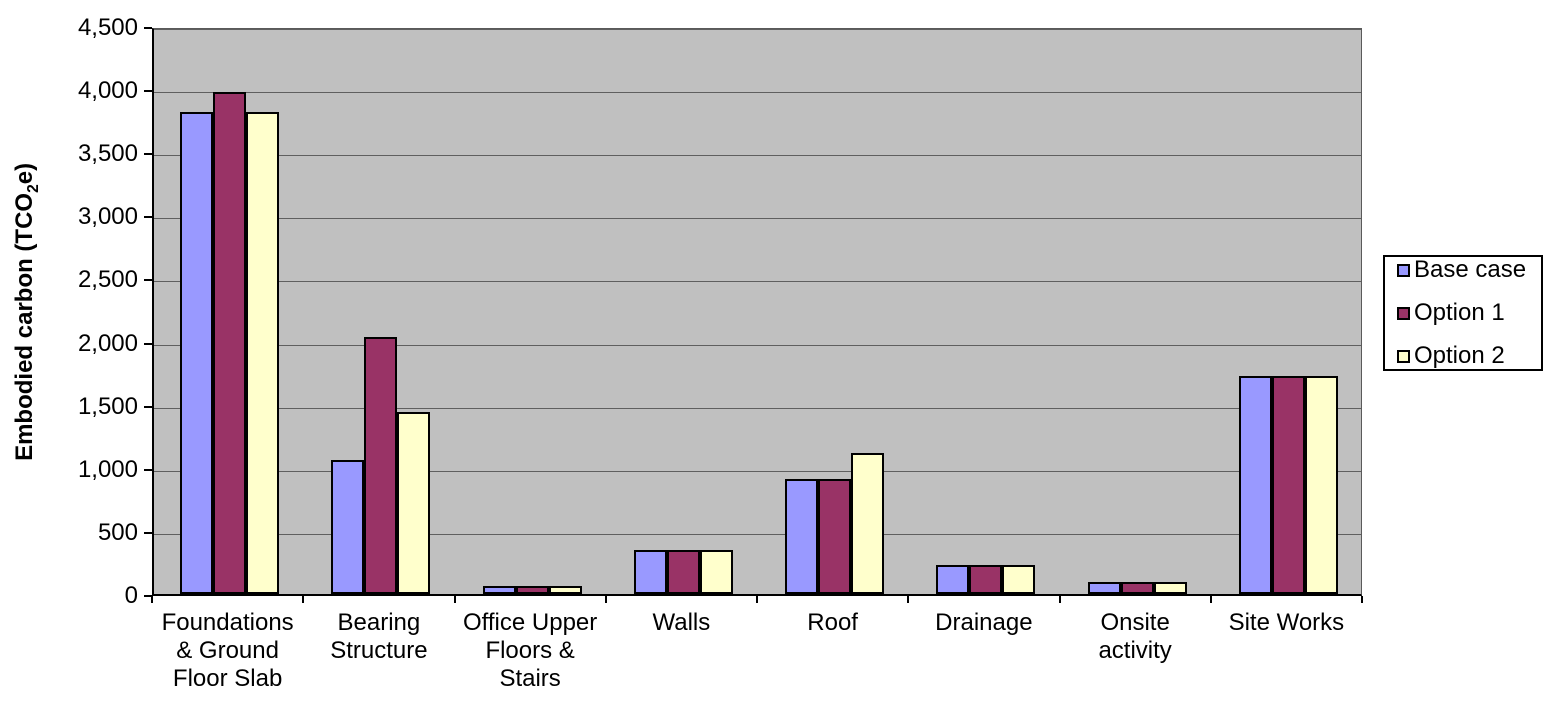  Describe the element at coordinates (532, 590) in the screenshot. I see `bar-option-1-office-upper` at that location.